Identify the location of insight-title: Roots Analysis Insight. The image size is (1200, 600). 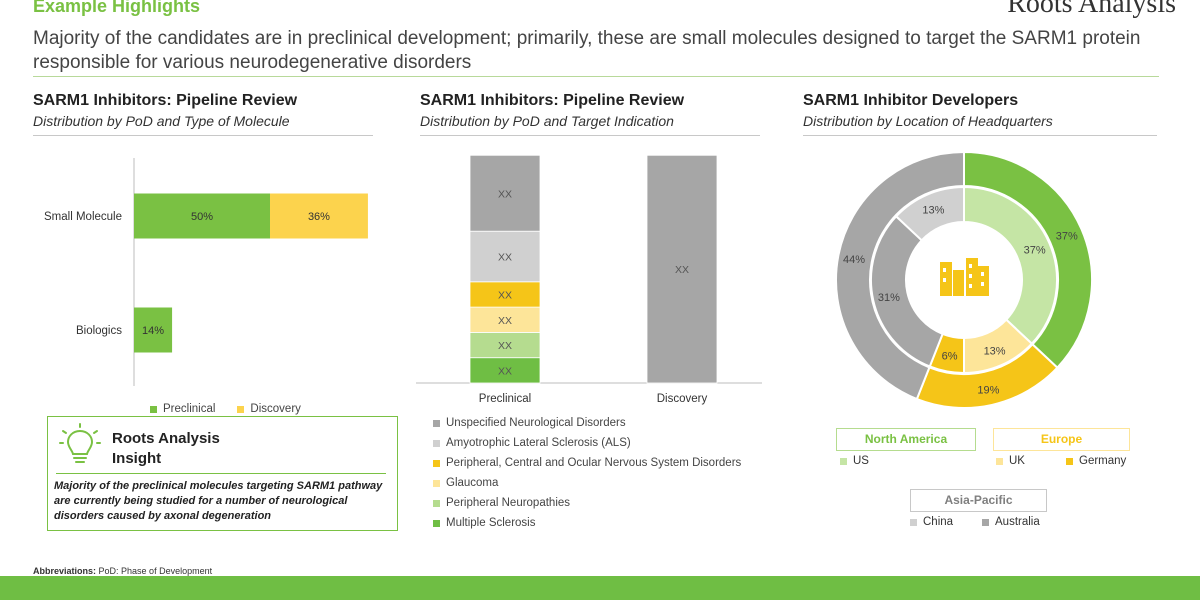
(166, 449).